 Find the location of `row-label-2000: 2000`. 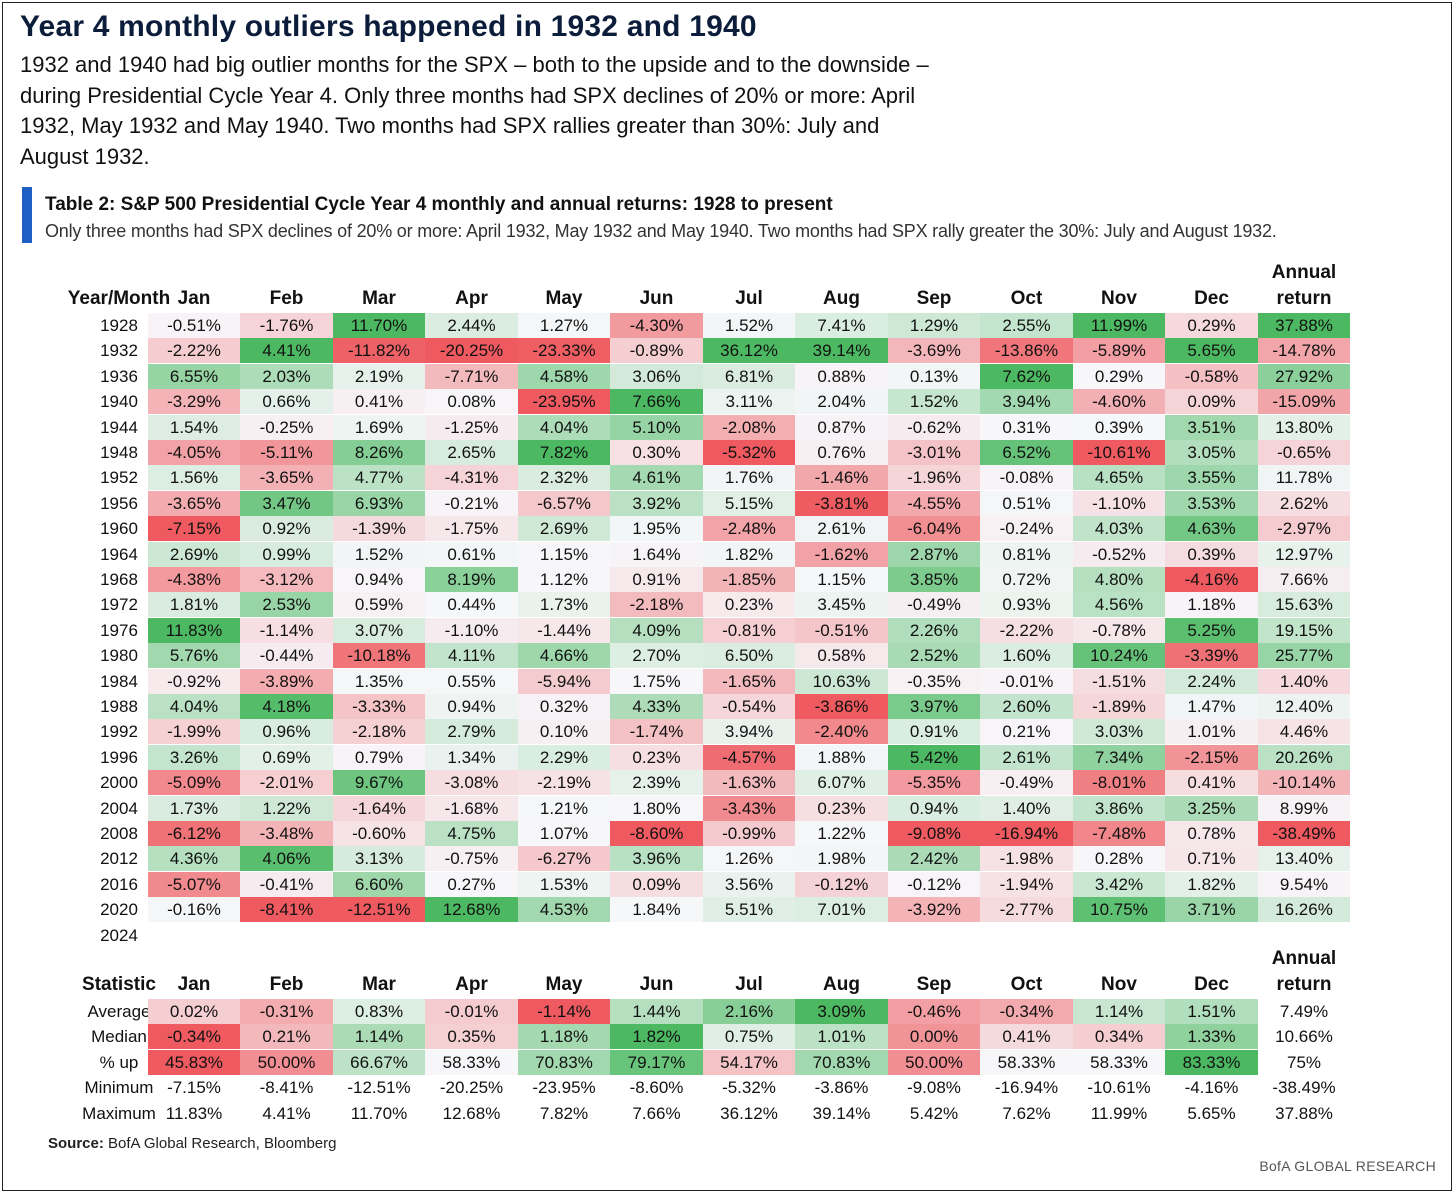

row-label-2000: 2000 is located at coordinates (119, 783).